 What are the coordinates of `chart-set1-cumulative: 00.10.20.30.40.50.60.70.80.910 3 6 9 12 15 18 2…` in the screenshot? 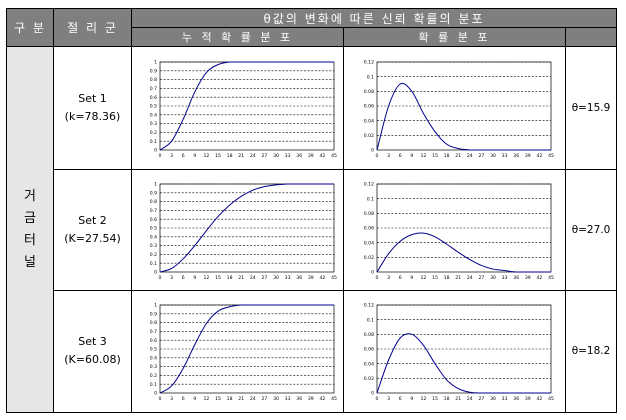 It's located at (243, 109).